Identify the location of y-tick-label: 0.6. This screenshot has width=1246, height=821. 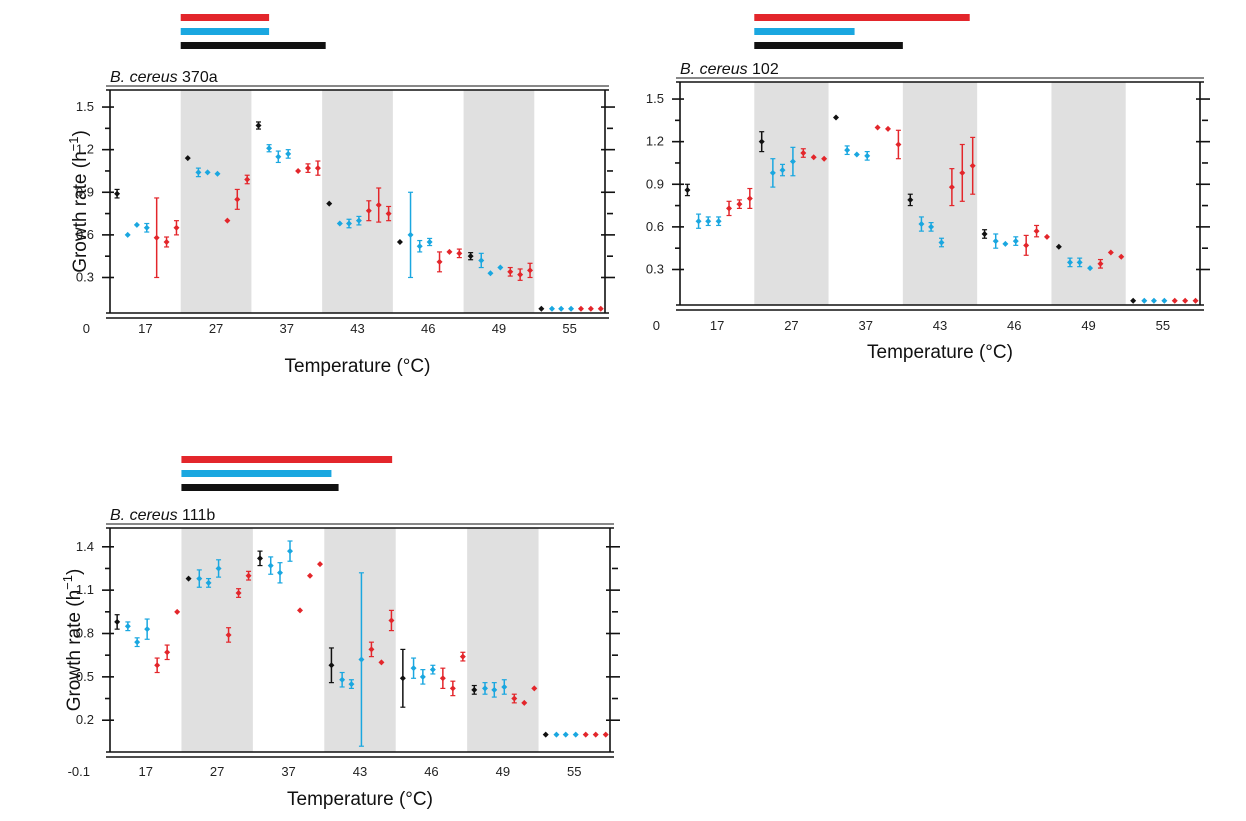
(655, 226).